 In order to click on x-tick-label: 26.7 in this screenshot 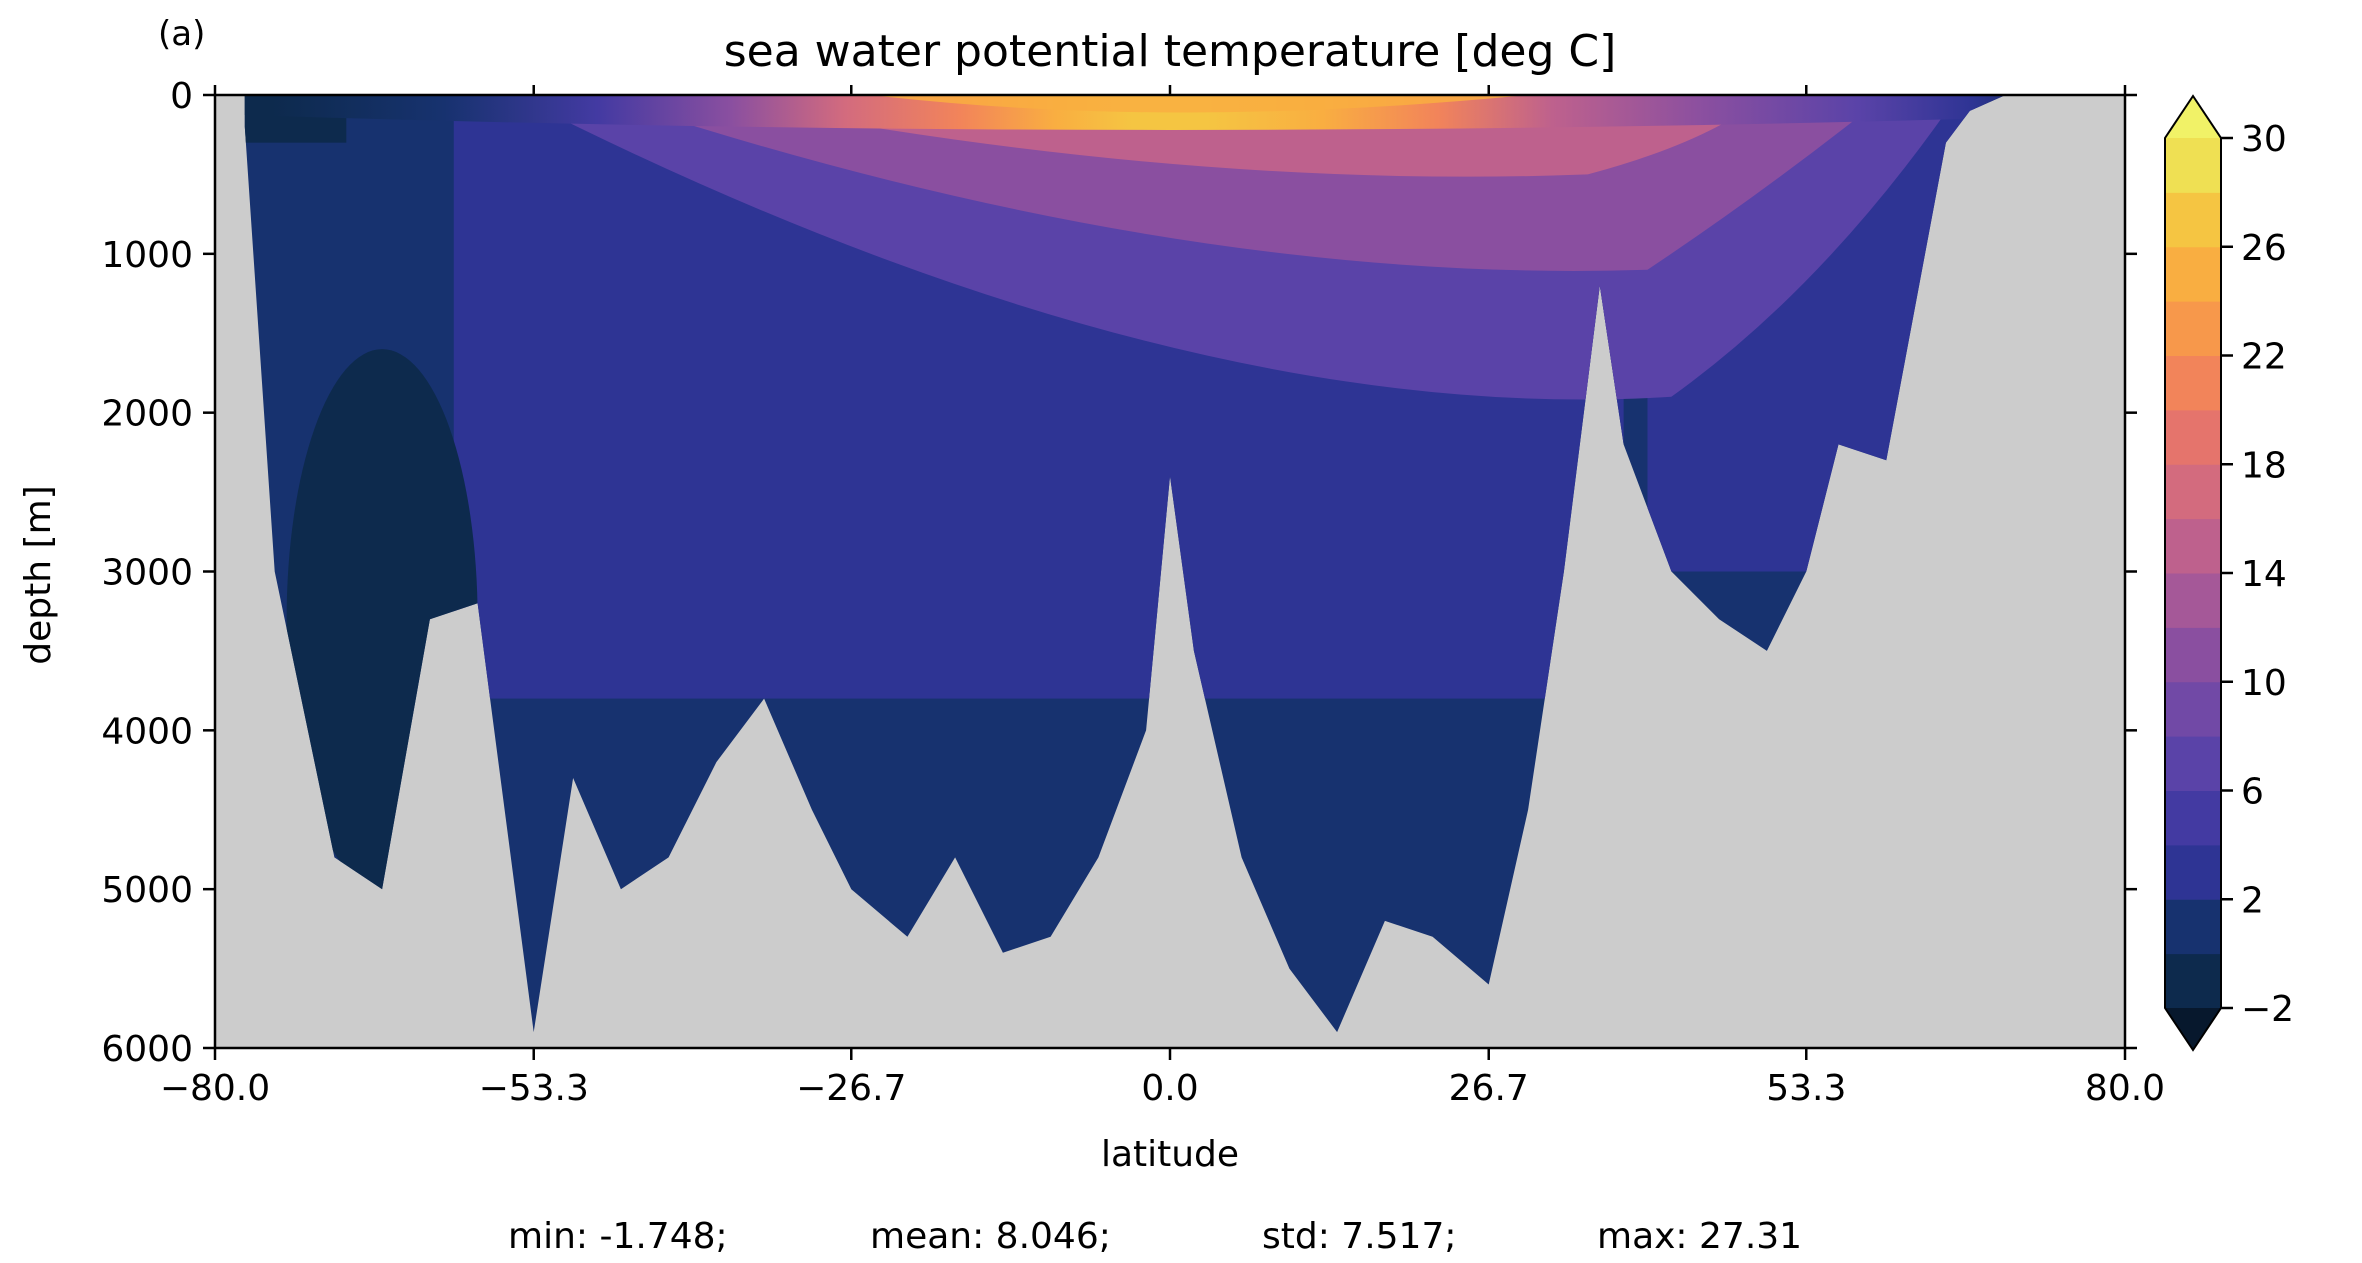, I will do `click(1489, 1088)`.